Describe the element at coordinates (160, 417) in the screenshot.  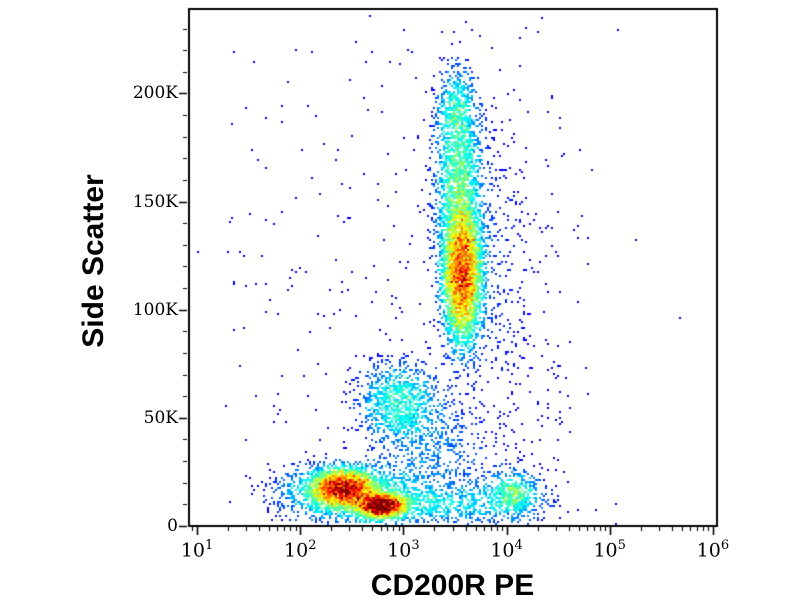
I see `y-tick-label-50K: 50K` at that location.